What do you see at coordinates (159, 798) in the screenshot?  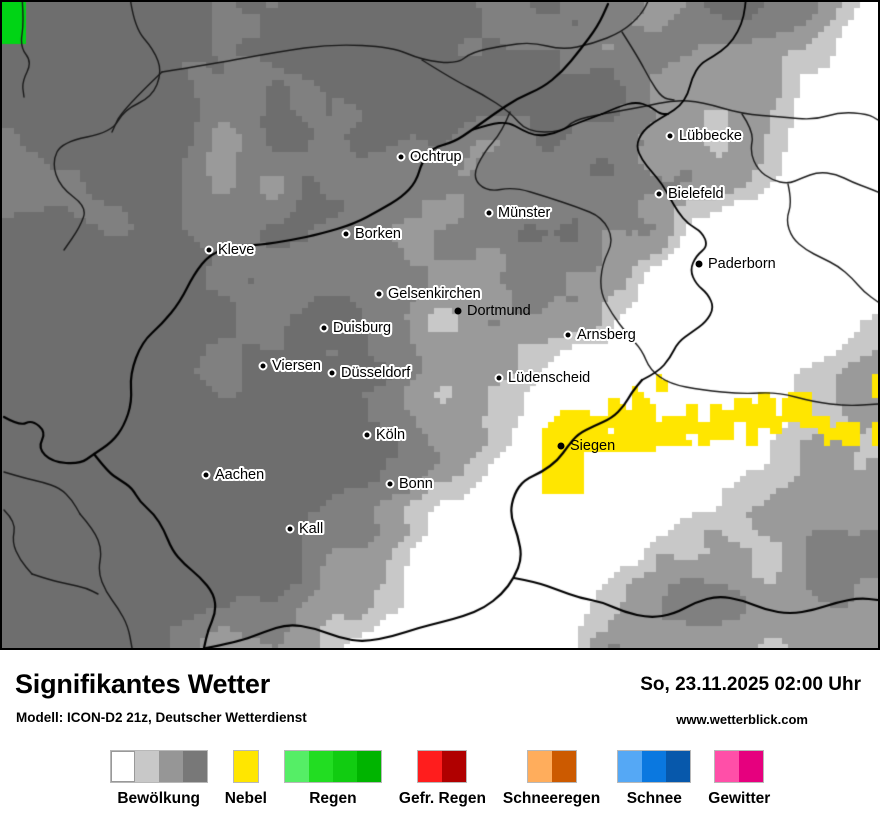 I see `legend-label: Bewölkung` at bounding box center [159, 798].